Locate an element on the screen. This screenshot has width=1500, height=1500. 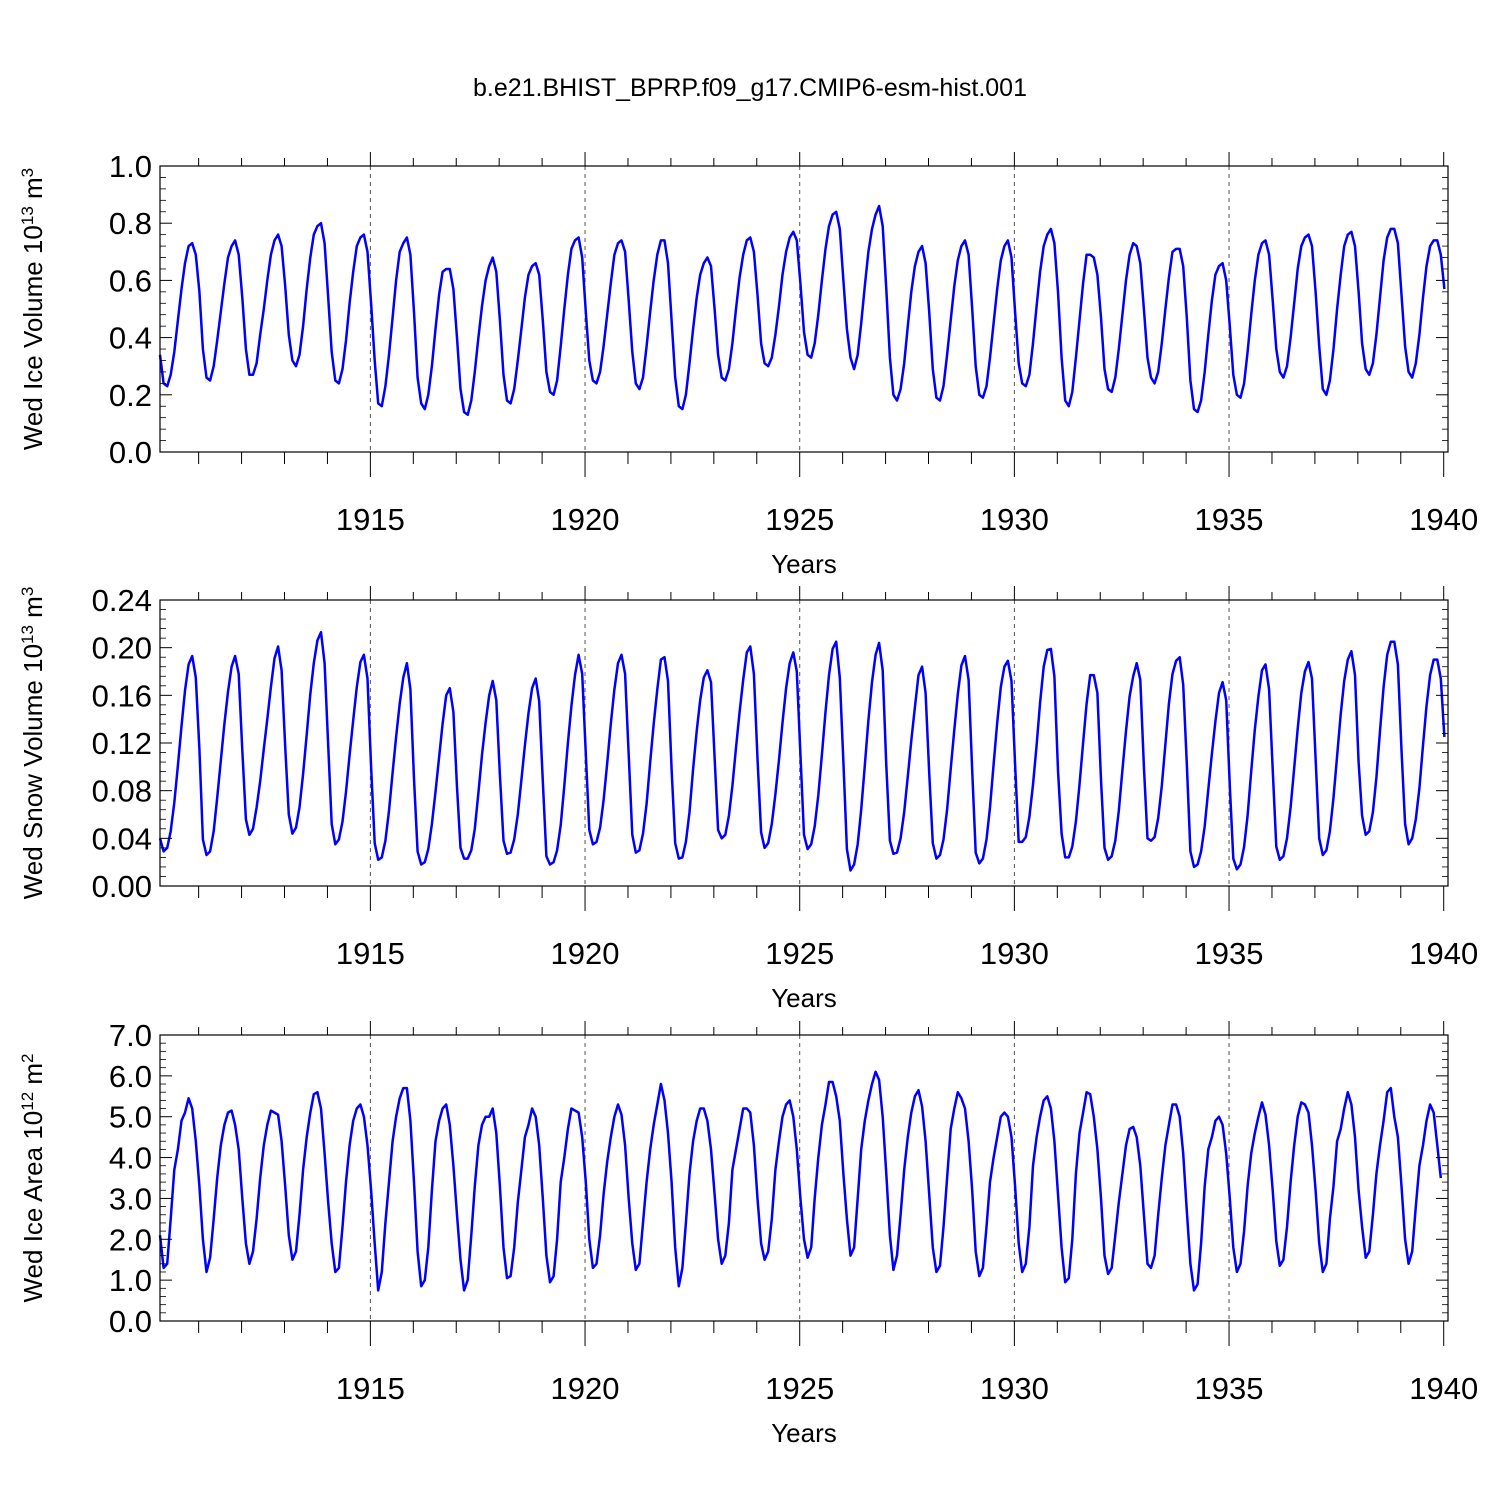
y-tick-label: 3.0 is located at coordinates (130, 1198).